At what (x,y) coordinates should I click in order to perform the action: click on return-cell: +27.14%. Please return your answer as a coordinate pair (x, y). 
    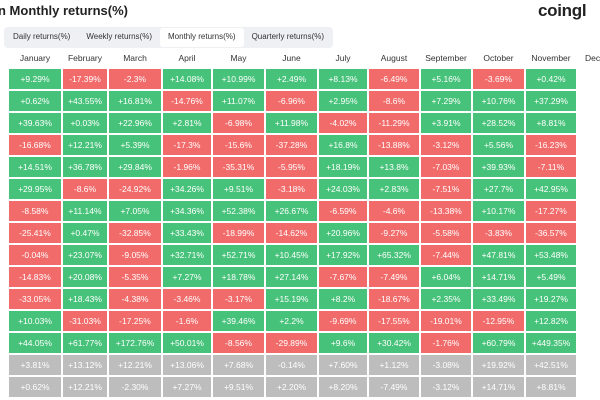
    Looking at the image, I should click on (291, 277).